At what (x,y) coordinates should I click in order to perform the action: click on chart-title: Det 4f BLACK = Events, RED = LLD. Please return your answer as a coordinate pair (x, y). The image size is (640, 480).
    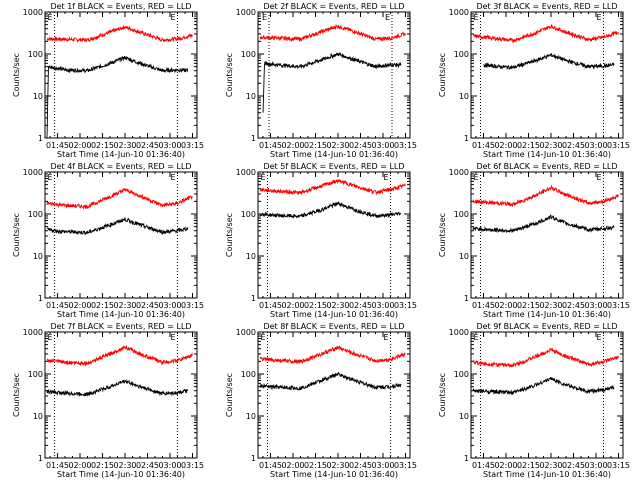
    Looking at the image, I should click on (120, 166).